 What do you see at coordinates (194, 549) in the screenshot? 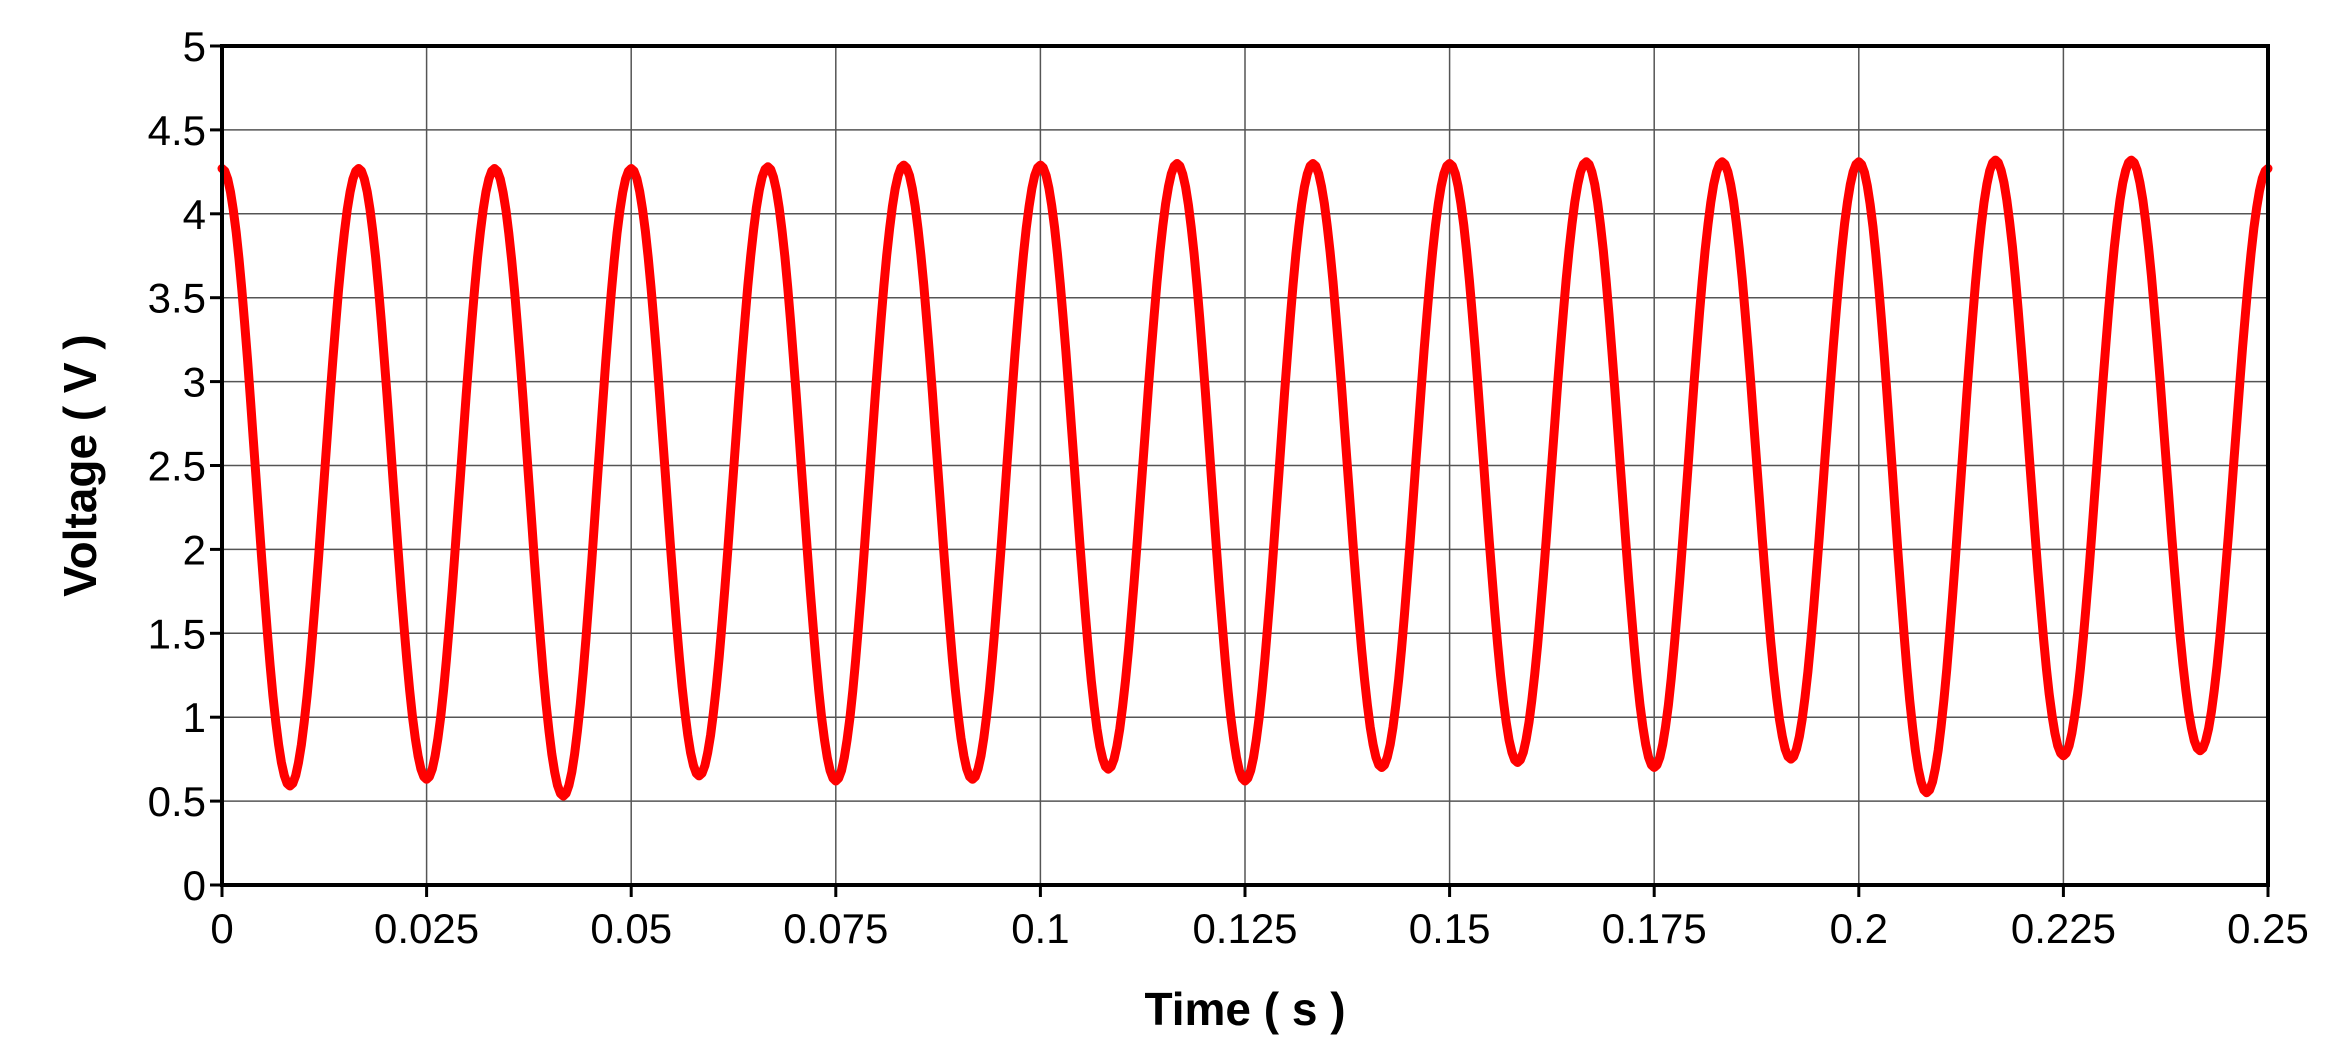
I see `y-tick-label: 2` at bounding box center [194, 549].